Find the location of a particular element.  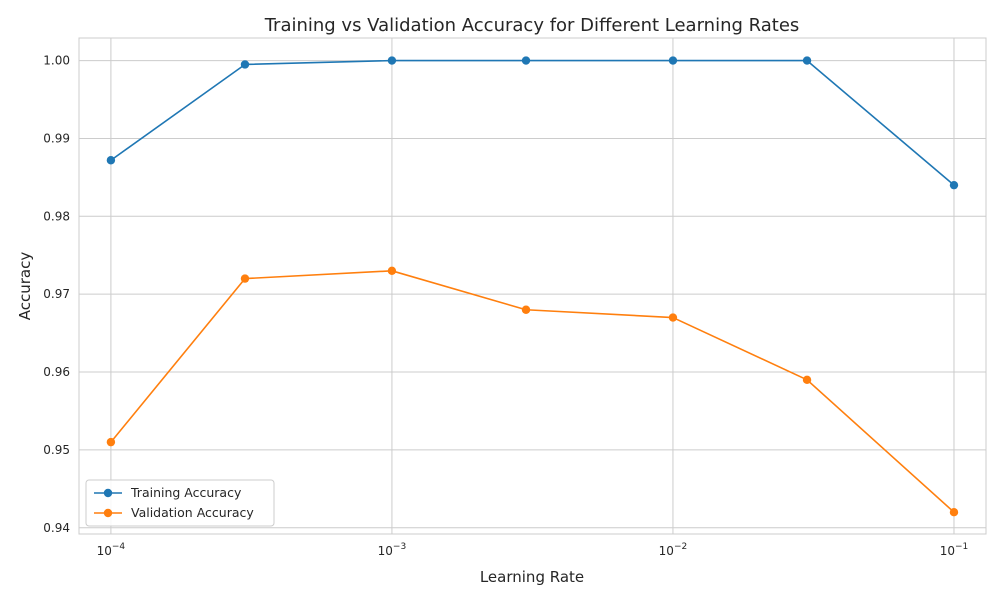

y-tick-label: 0.99 is located at coordinates (56, 138).